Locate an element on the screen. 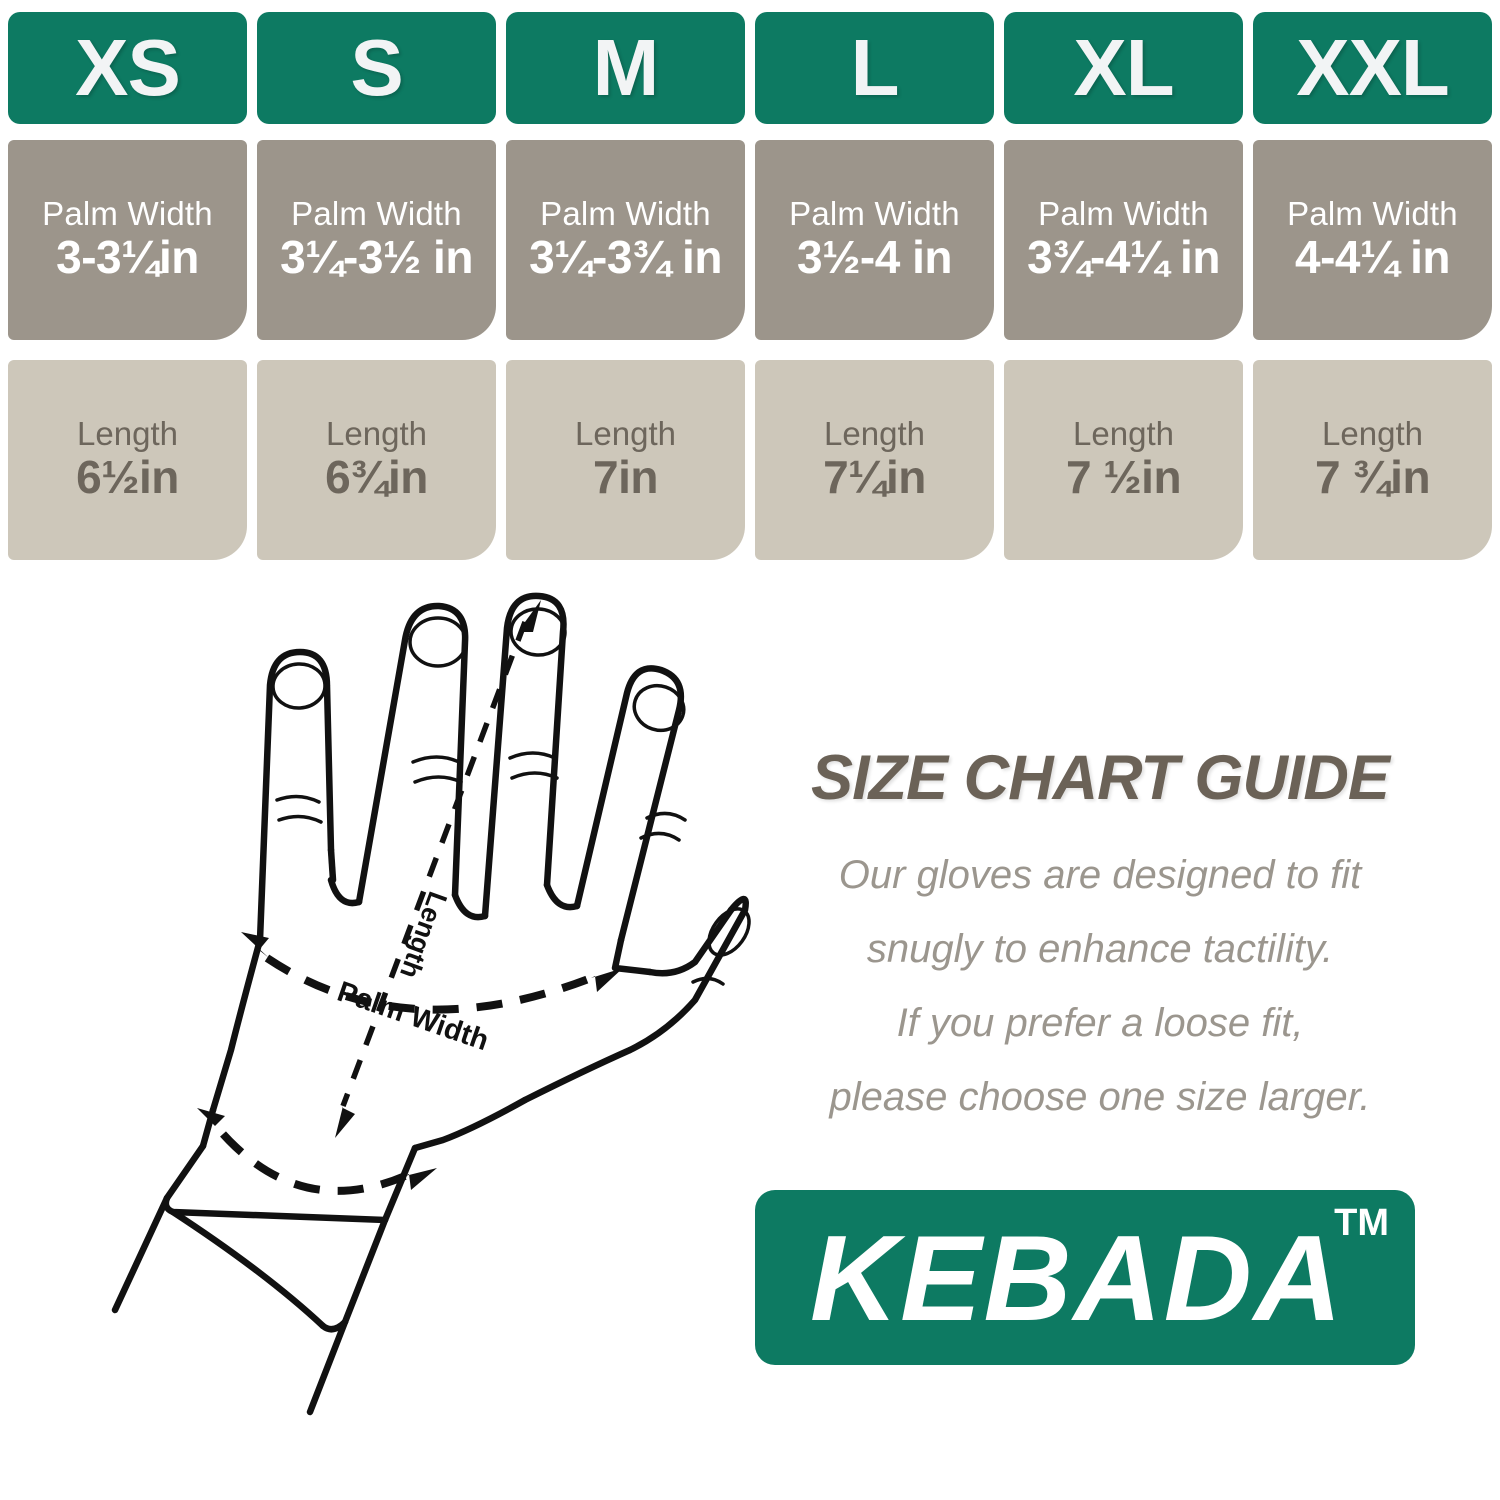  palm-width-value: 3¼-3½ in is located at coordinates (376, 256).